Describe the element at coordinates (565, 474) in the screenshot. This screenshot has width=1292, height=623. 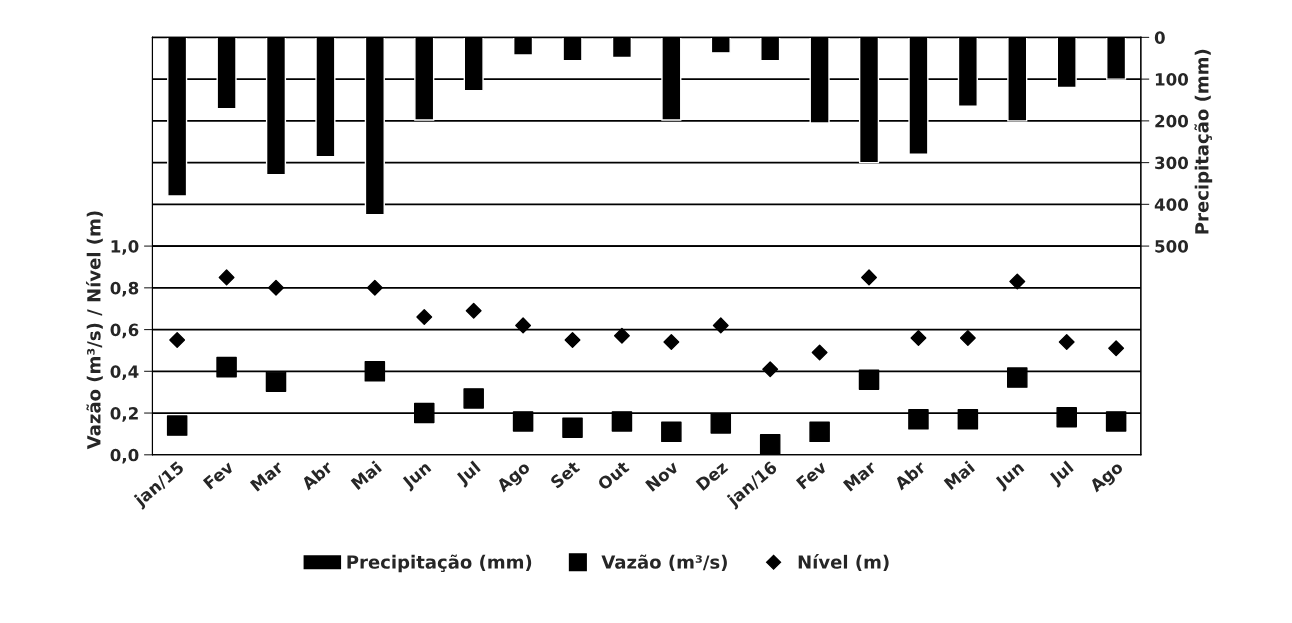
I see `x-tick-label: Set` at that location.